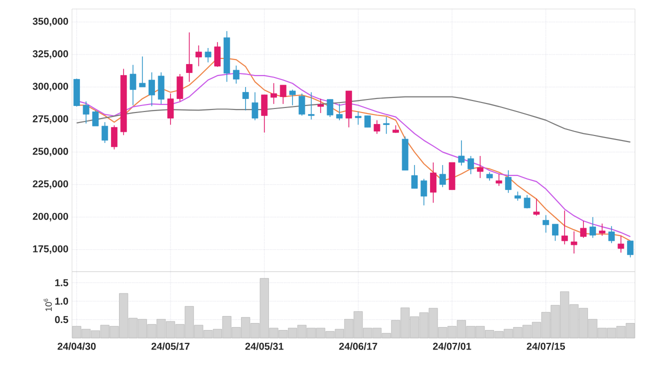  I want to click on y-tick-label: 0.5, so click(61, 320).